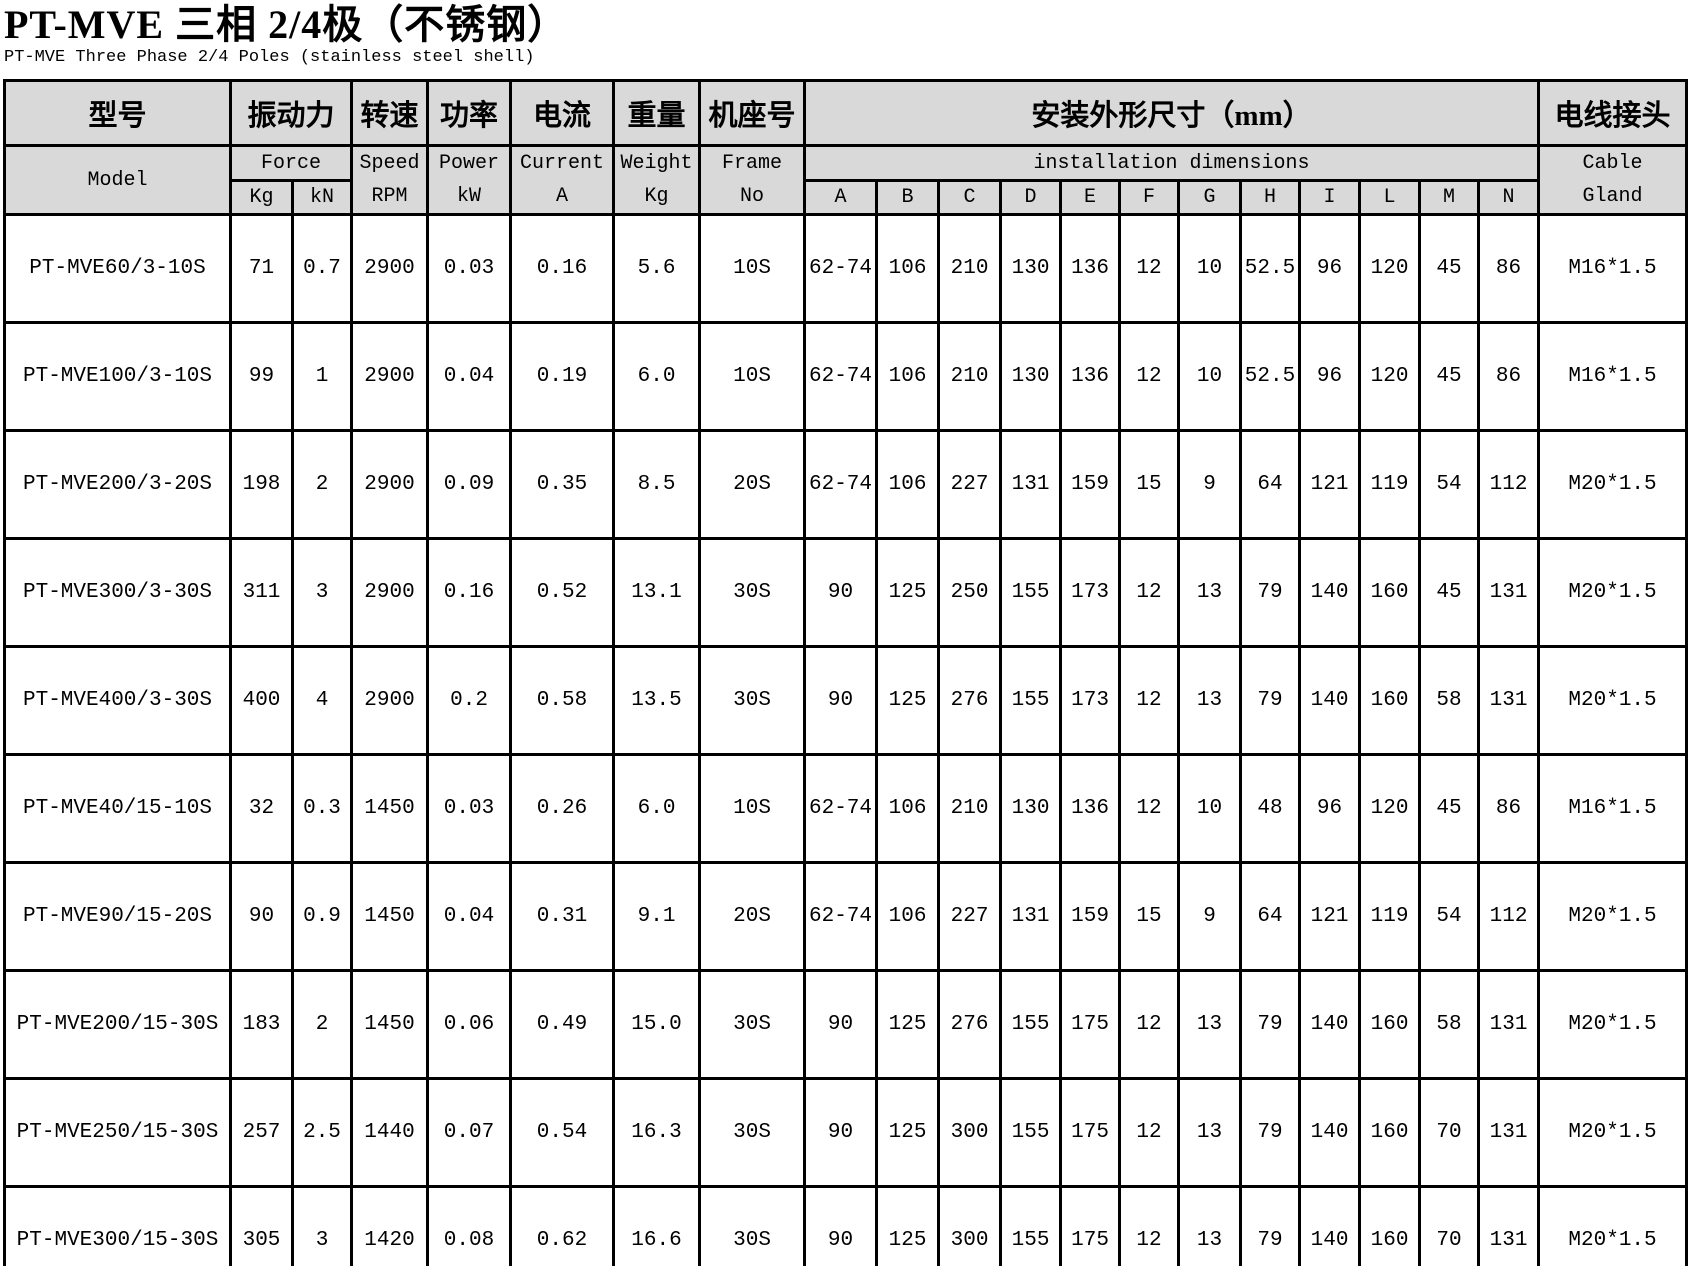 This screenshot has height=1266, width=1690. I want to click on header-power-cn: 功率, so click(469, 113).